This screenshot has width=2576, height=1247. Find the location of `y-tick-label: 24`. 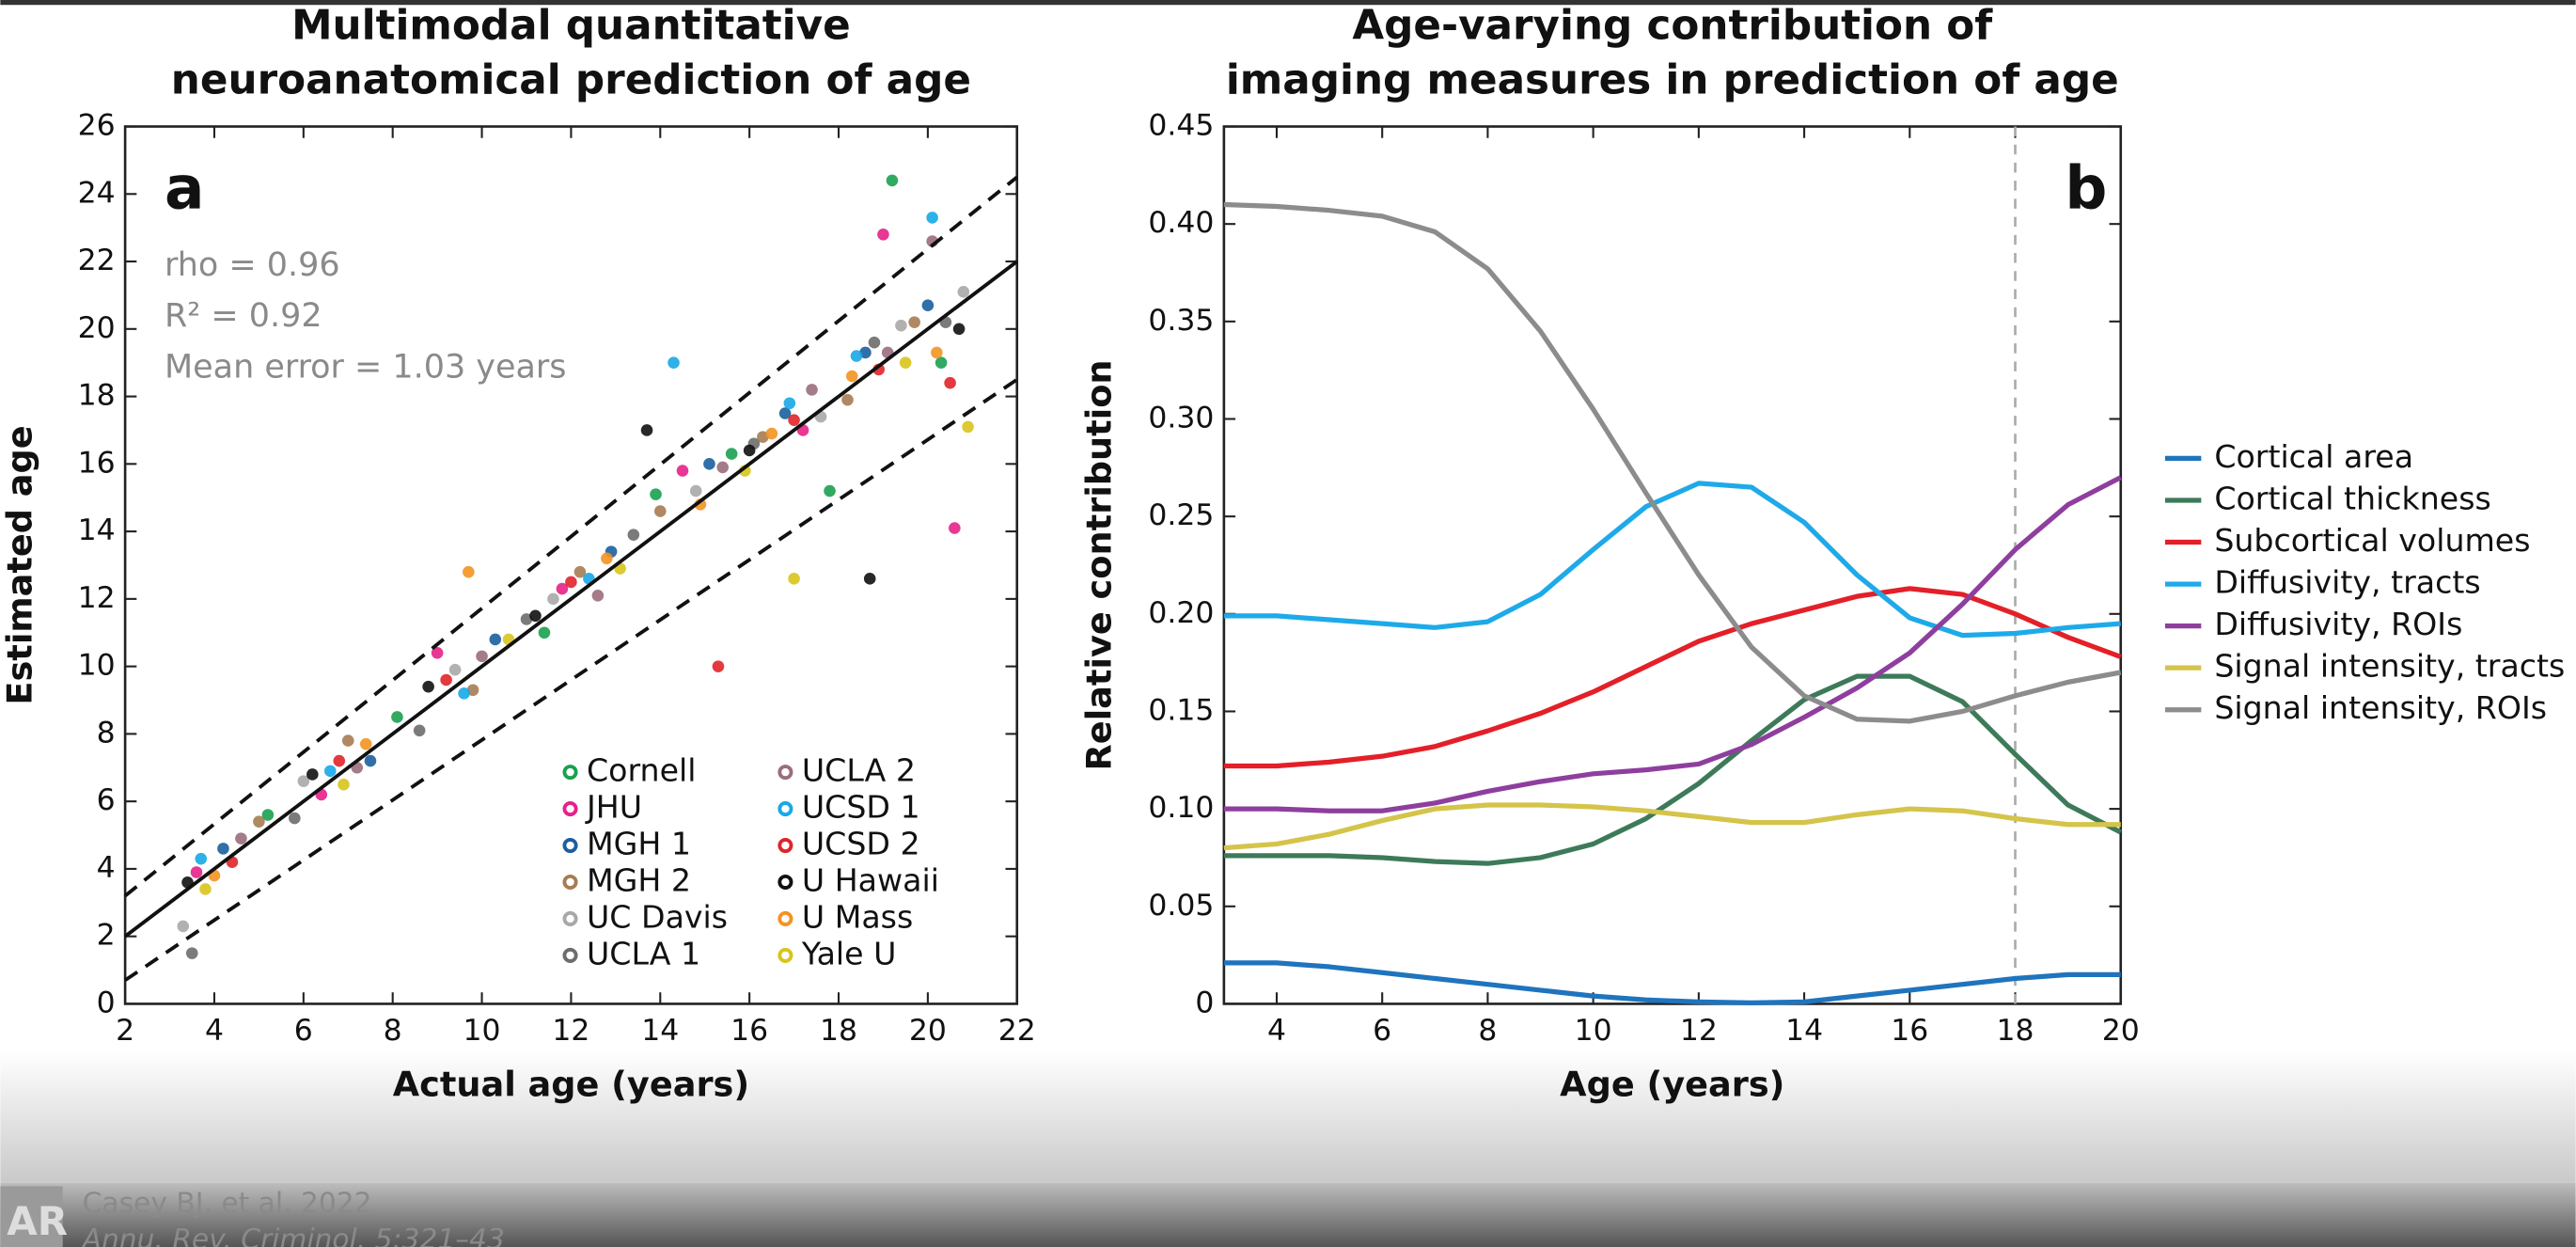

y-tick-label: 24 is located at coordinates (97, 193).